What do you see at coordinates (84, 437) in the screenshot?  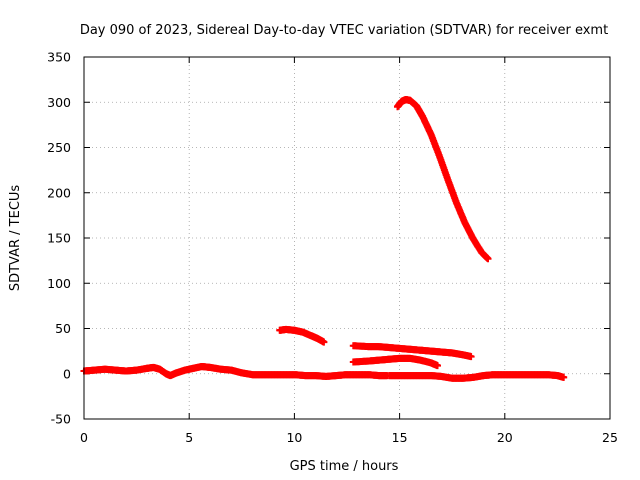 I see `x-tick-label: 0` at bounding box center [84, 437].